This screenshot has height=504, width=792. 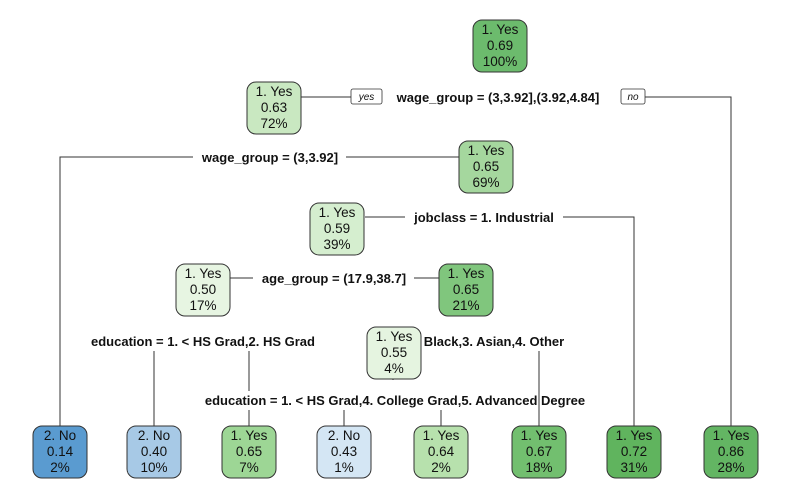 I want to click on node-percent: 72%, so click(x=273, y=123).